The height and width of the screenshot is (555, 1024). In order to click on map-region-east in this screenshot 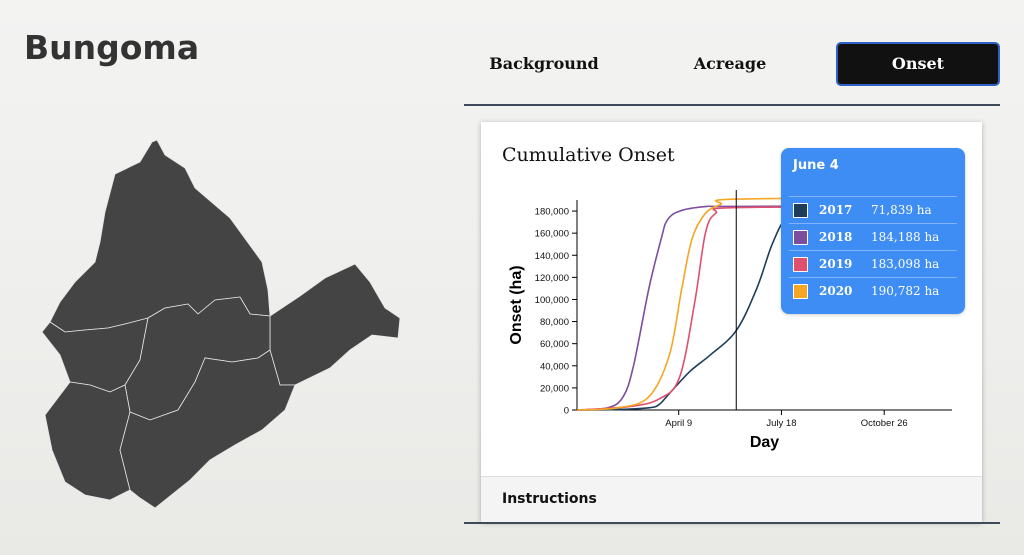, I will do `click(335, 324)`.